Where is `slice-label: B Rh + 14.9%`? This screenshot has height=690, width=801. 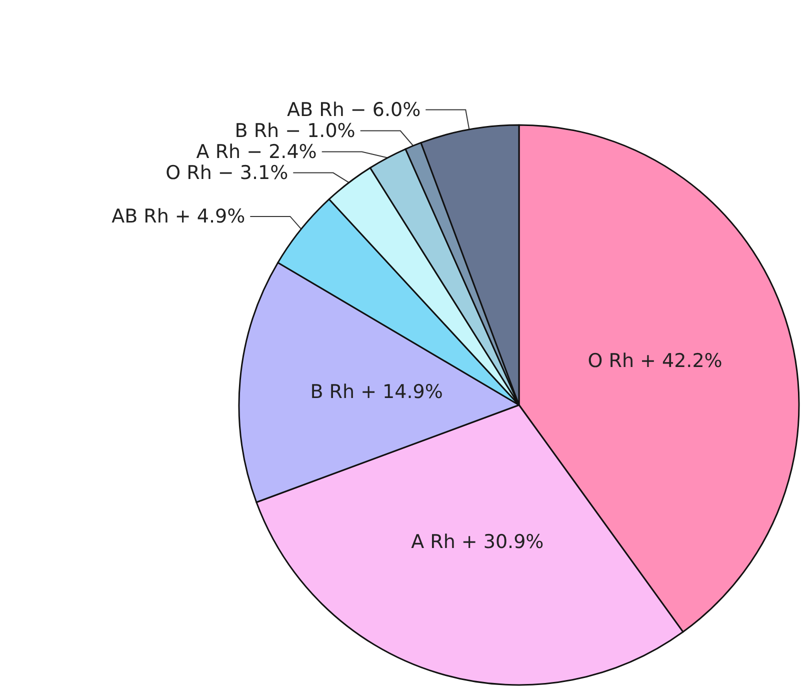 slice-label: B Rh + 14.9% is located at coordinates (376, 392).